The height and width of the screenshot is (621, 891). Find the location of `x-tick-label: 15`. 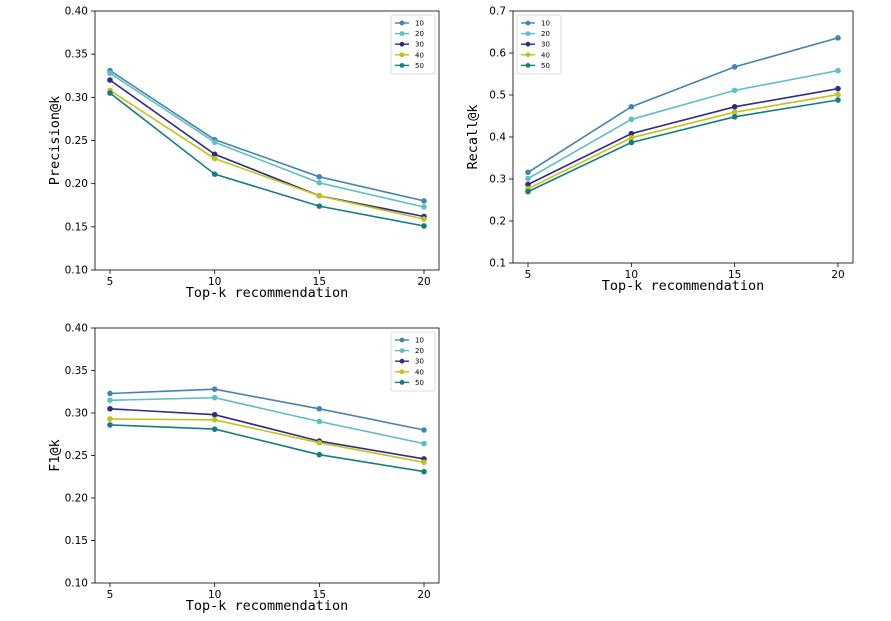

x-tick-label: 15 is located at coordinates (319, 282).